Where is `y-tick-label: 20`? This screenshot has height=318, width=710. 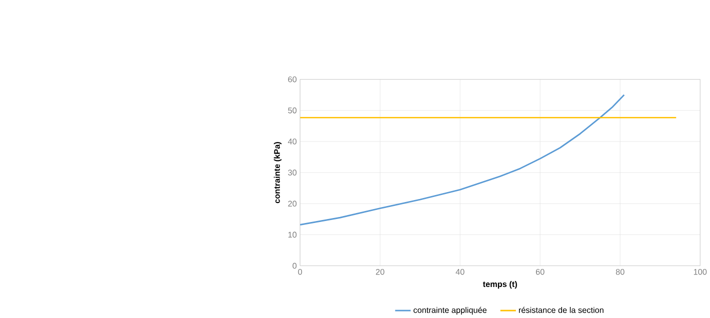 y-tick-label: 20 is located at coordinates (292, 203).